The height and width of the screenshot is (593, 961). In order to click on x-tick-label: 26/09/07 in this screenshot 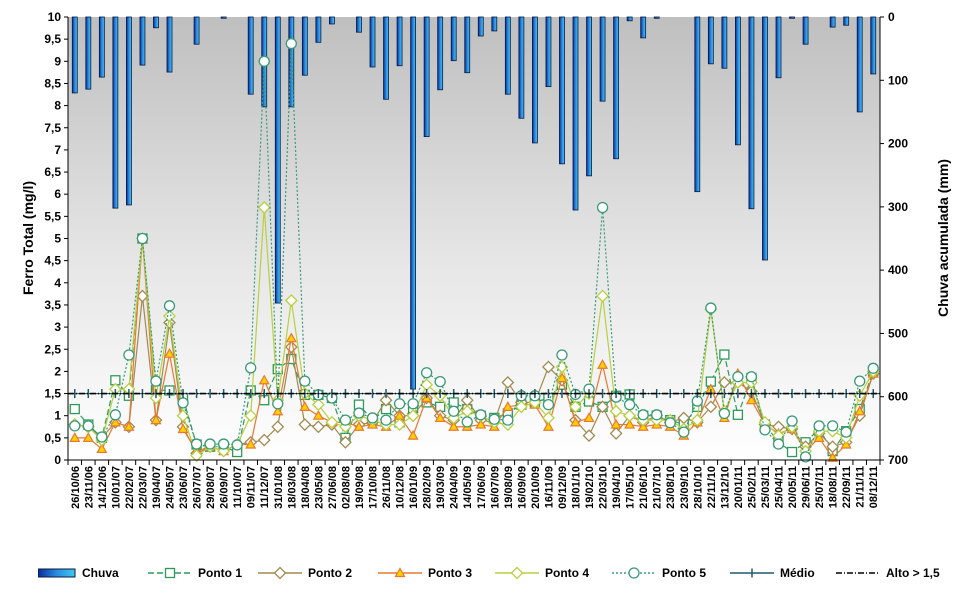, I will do `click(225, 487)`.